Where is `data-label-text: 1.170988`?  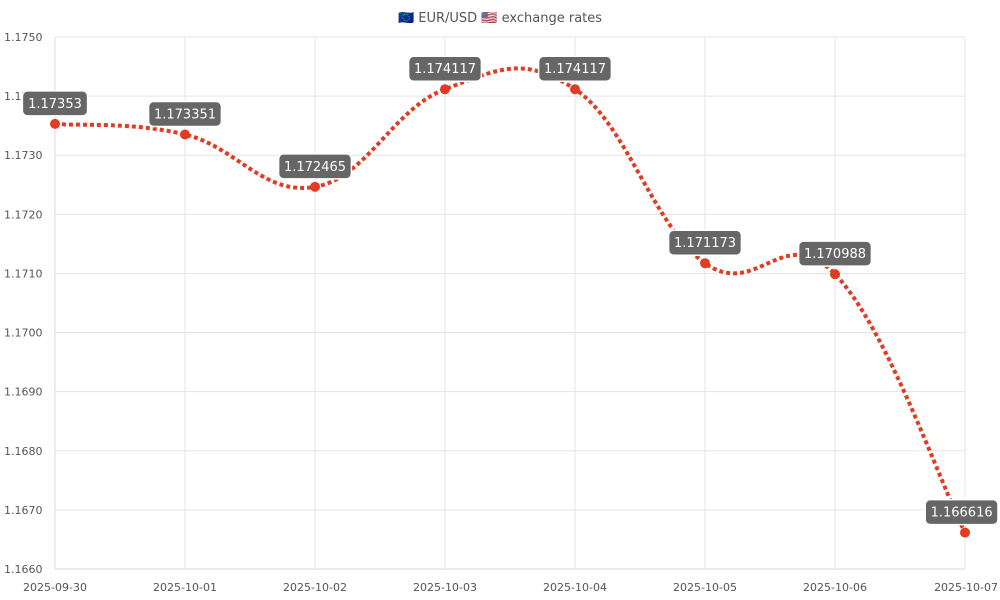 data-label-text: 1.170988 is located at coordinates (835, 254).